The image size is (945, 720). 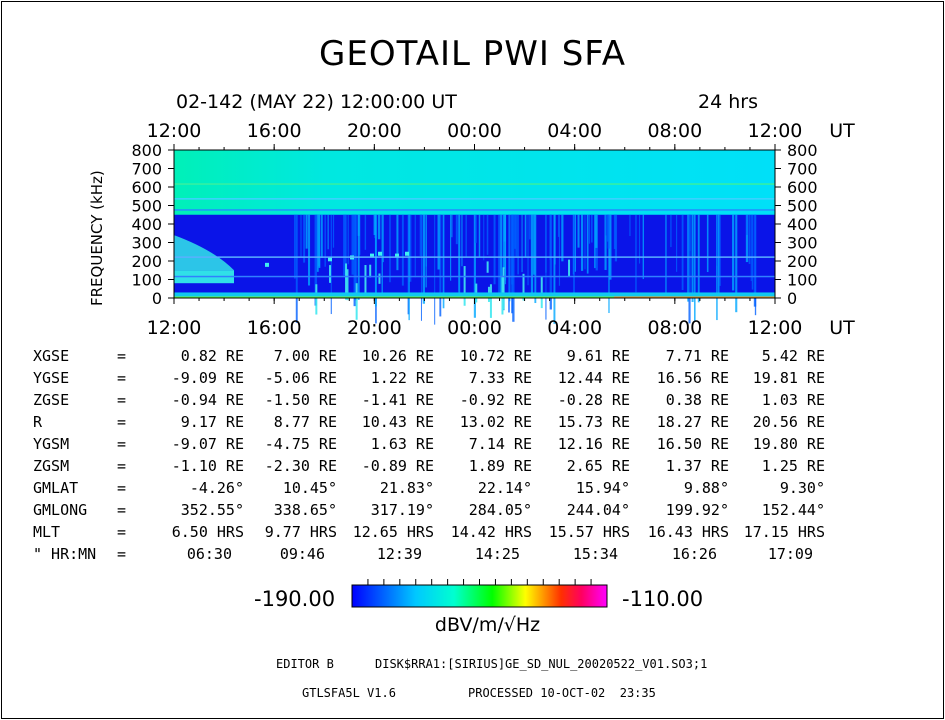 What do you see at coordinates (706, 488) in the screenshot?
I see `orbit-value: 9.88°` at bounding box center [706, 488].